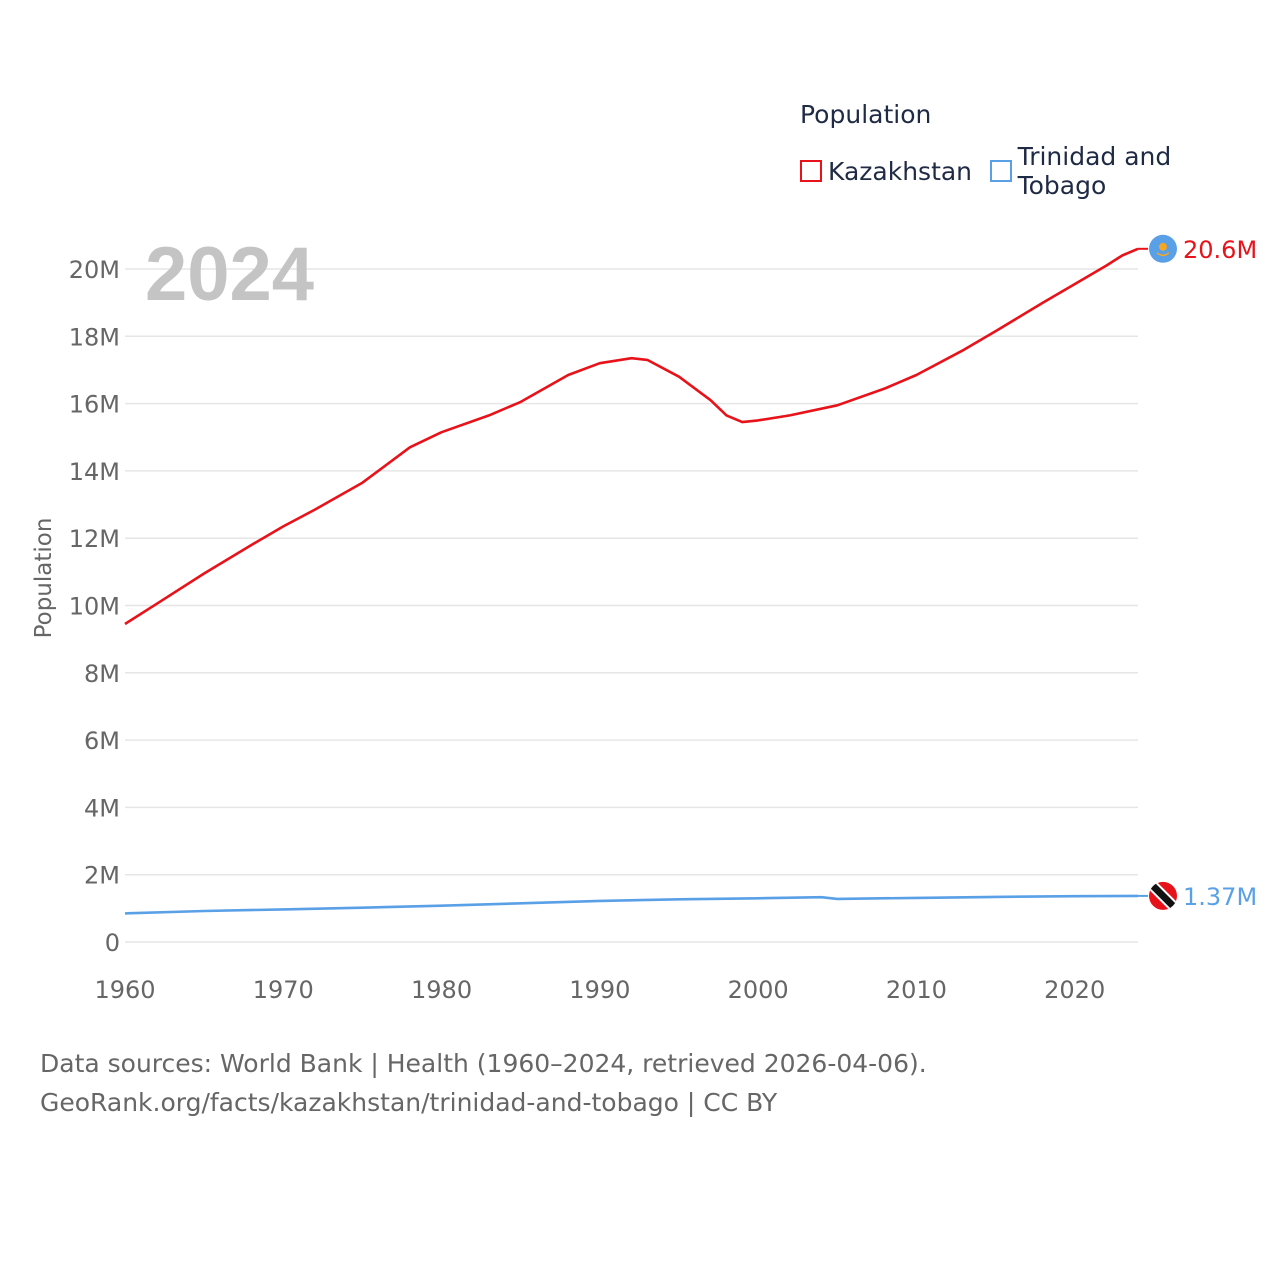  Describe the element at coordinates (94, 270) in the screenshot. I see `y-tick-label: 20M` at that location.